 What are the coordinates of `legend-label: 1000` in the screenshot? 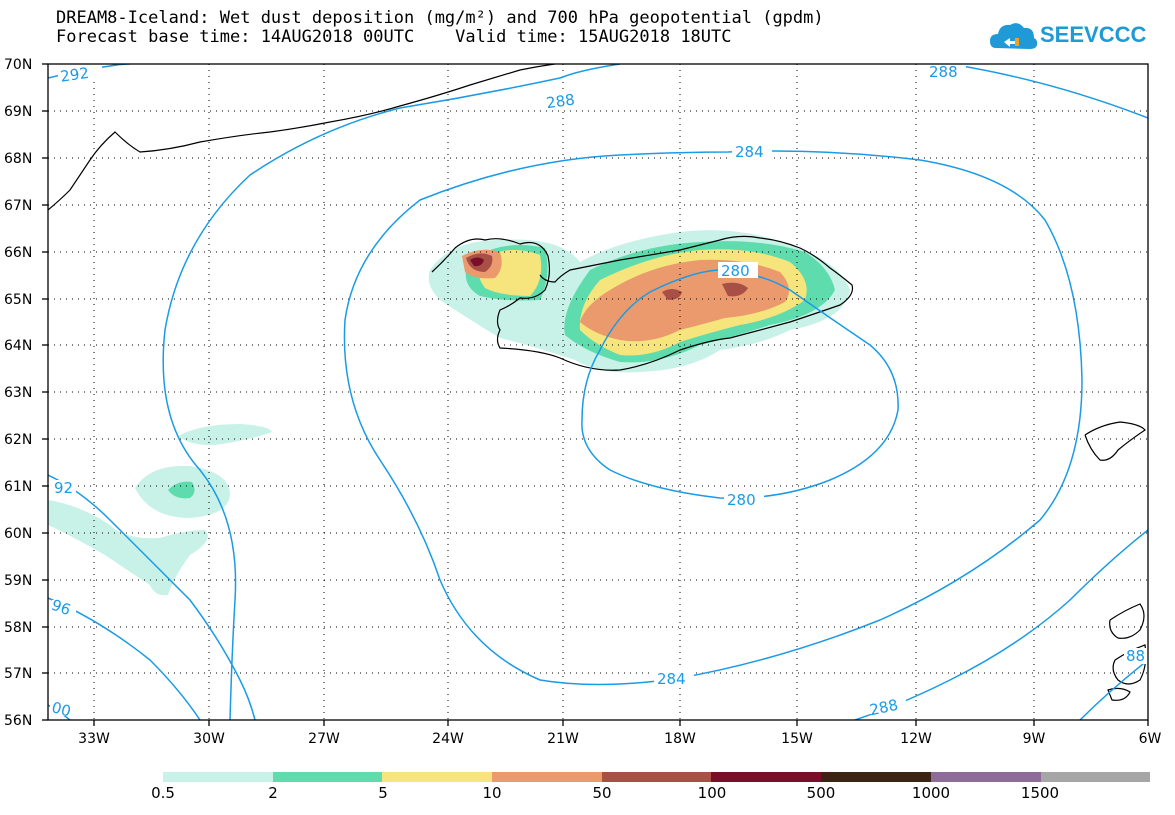 It's located at (931, 793).